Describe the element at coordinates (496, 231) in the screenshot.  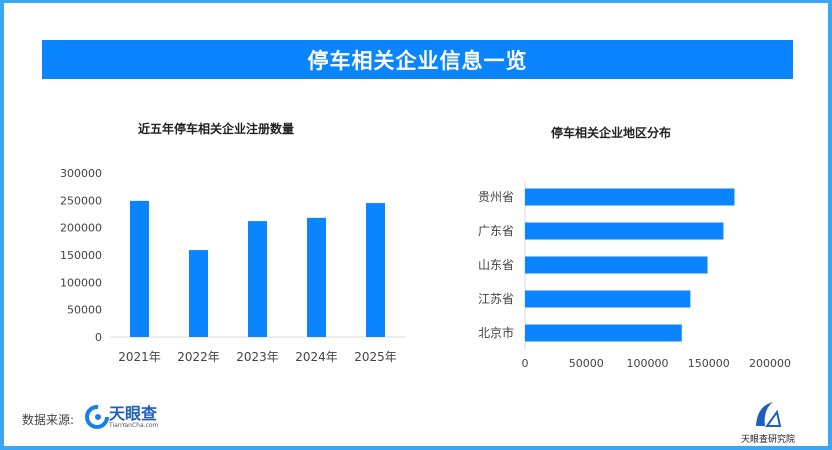
I see `y-tick-label: 广东省` at that location.